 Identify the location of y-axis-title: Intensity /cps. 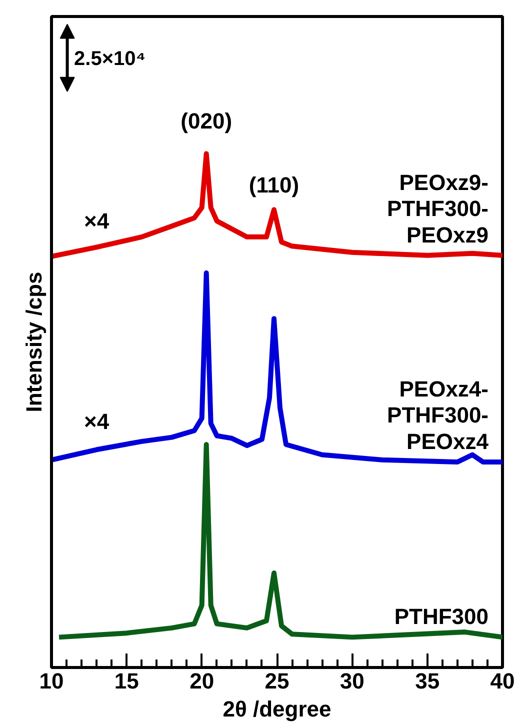
(34, 342).